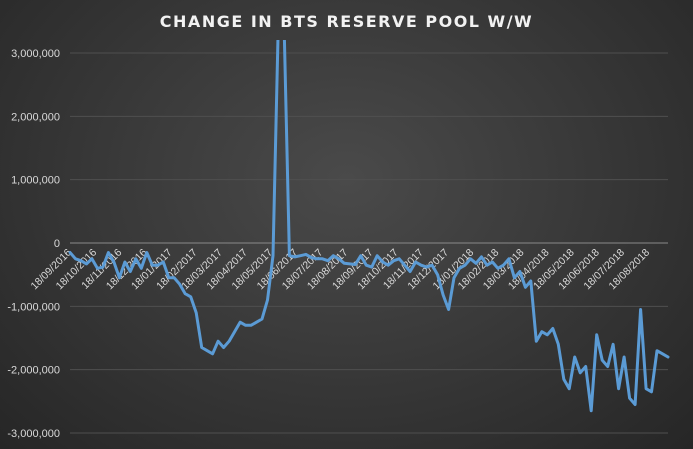 The width and height of the screenshot is (693, 449). What do you see at coordinates (33, 434) in the screenshot?
I see `y-tick-label: -3,000,000` at bounding box center [33, 434].